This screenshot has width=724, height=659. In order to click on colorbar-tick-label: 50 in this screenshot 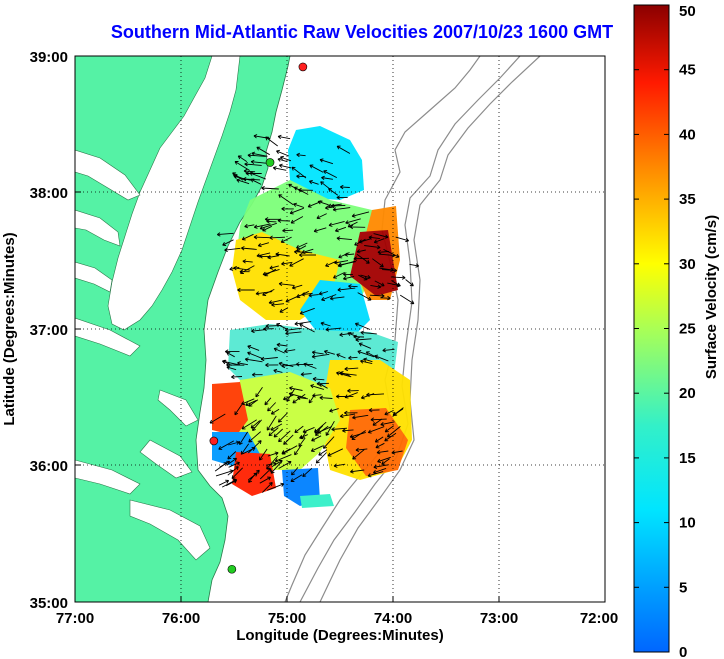, I will do `click(687, 11)`.